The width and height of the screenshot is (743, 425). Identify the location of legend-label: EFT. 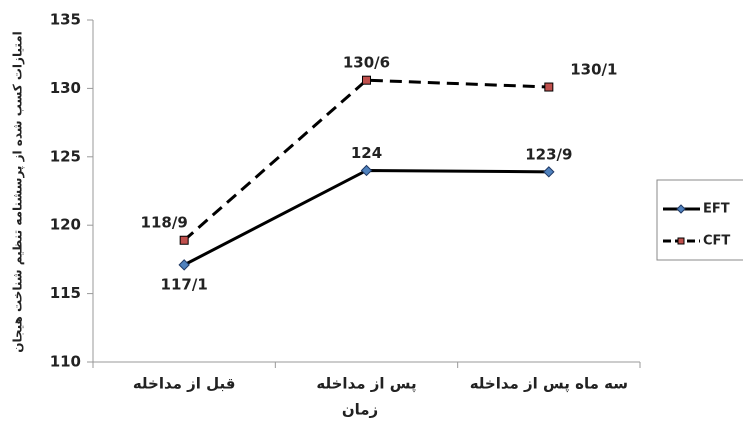
(716, 209).